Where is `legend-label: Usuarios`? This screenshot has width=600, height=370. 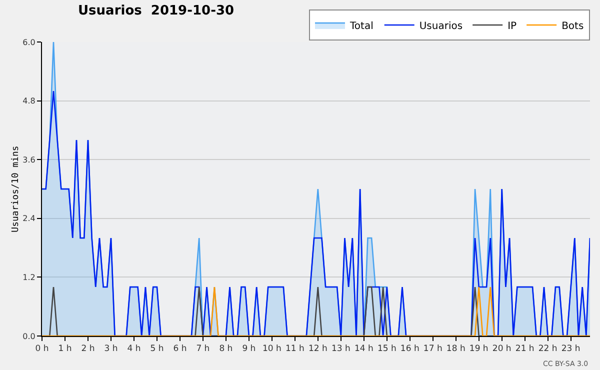
legend-label: Usuarios is located at coordinates (441, 26).